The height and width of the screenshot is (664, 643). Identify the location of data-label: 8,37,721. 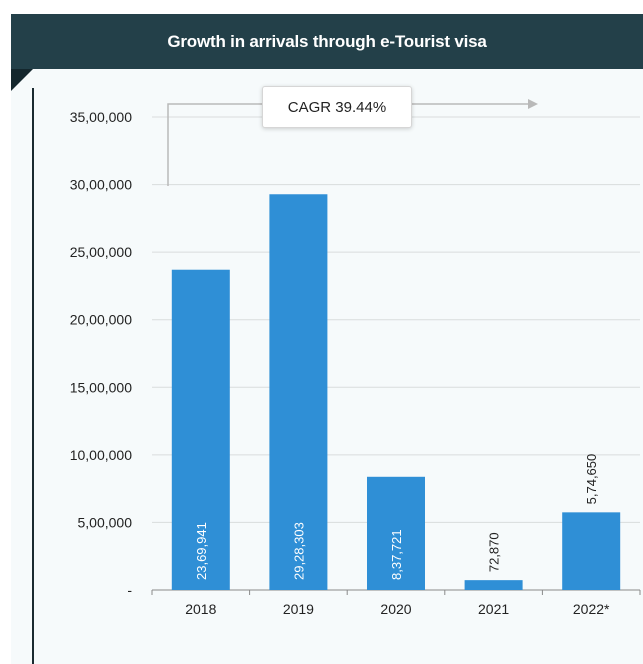
(396, 554).